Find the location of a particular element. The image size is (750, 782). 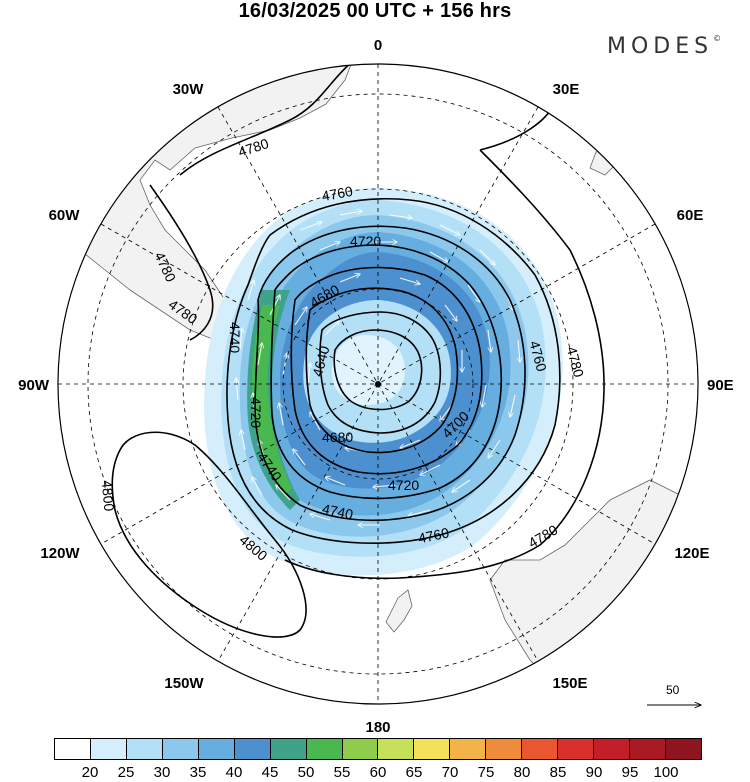

colorbar-tick-label: 50 is located at coordinates (306, 772).